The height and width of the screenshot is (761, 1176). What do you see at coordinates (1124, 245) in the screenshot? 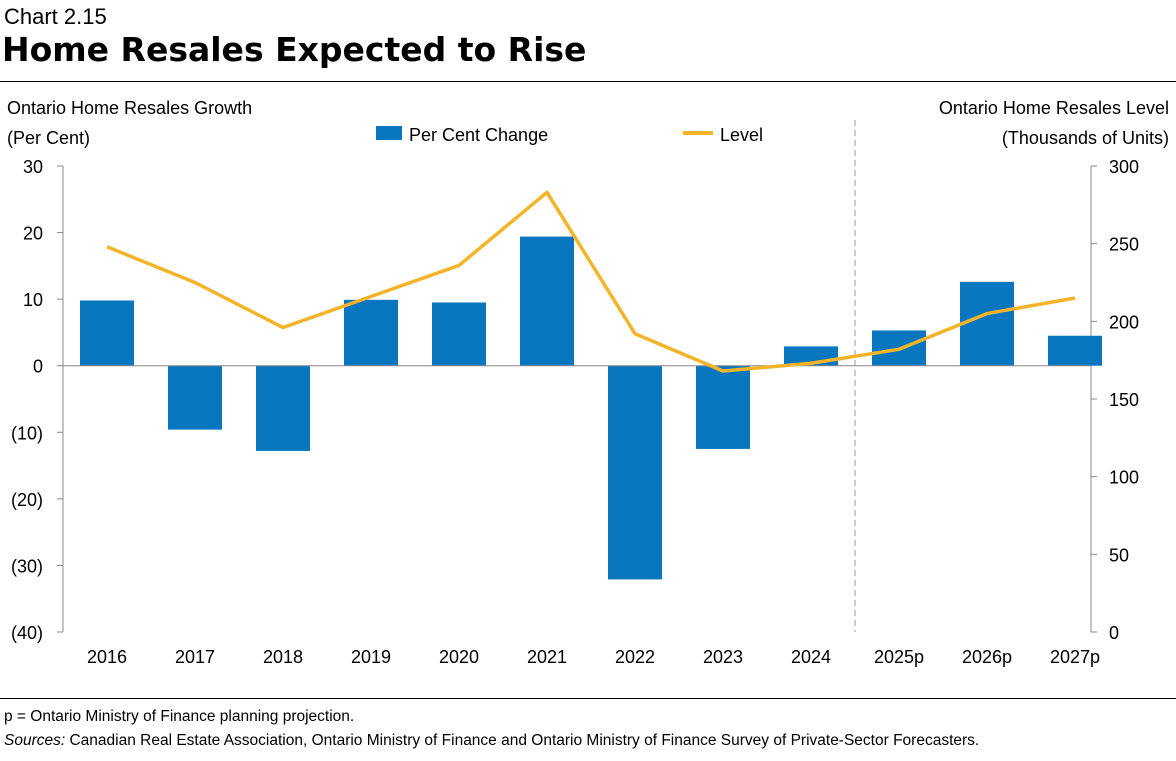
I see `right-tick-label: 250` at bounding box center [1124, 245].